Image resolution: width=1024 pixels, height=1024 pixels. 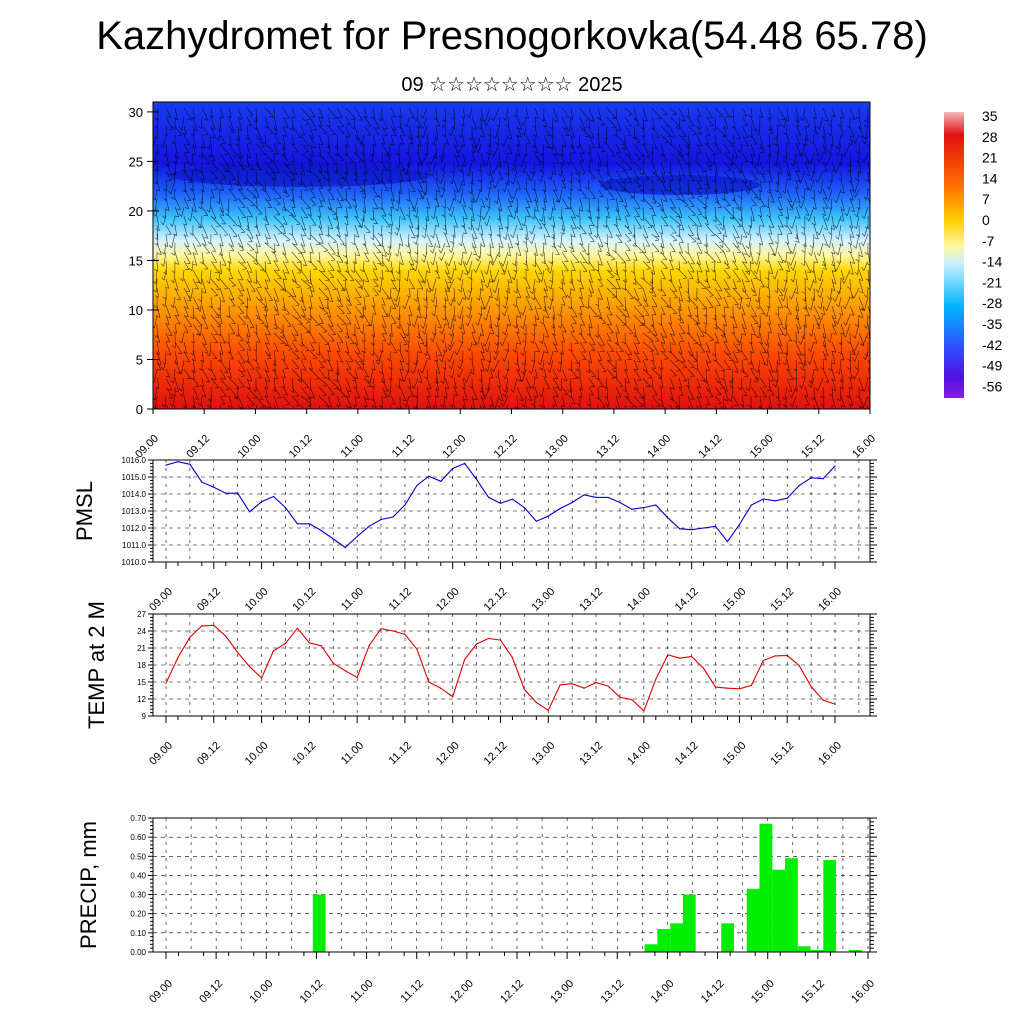 I want to click on plot-frame, so click(x=511, y=885).